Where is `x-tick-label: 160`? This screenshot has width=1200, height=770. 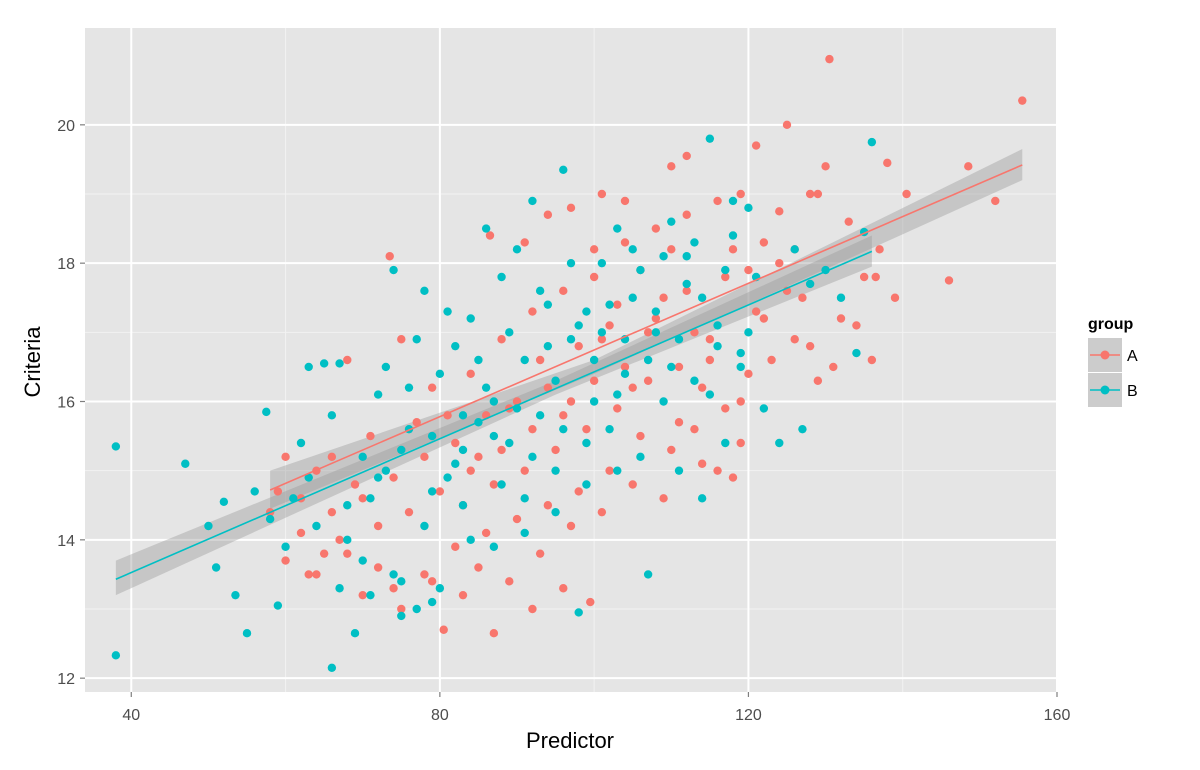 x-tick-label: 160 is located at coordinates (1057, 715).